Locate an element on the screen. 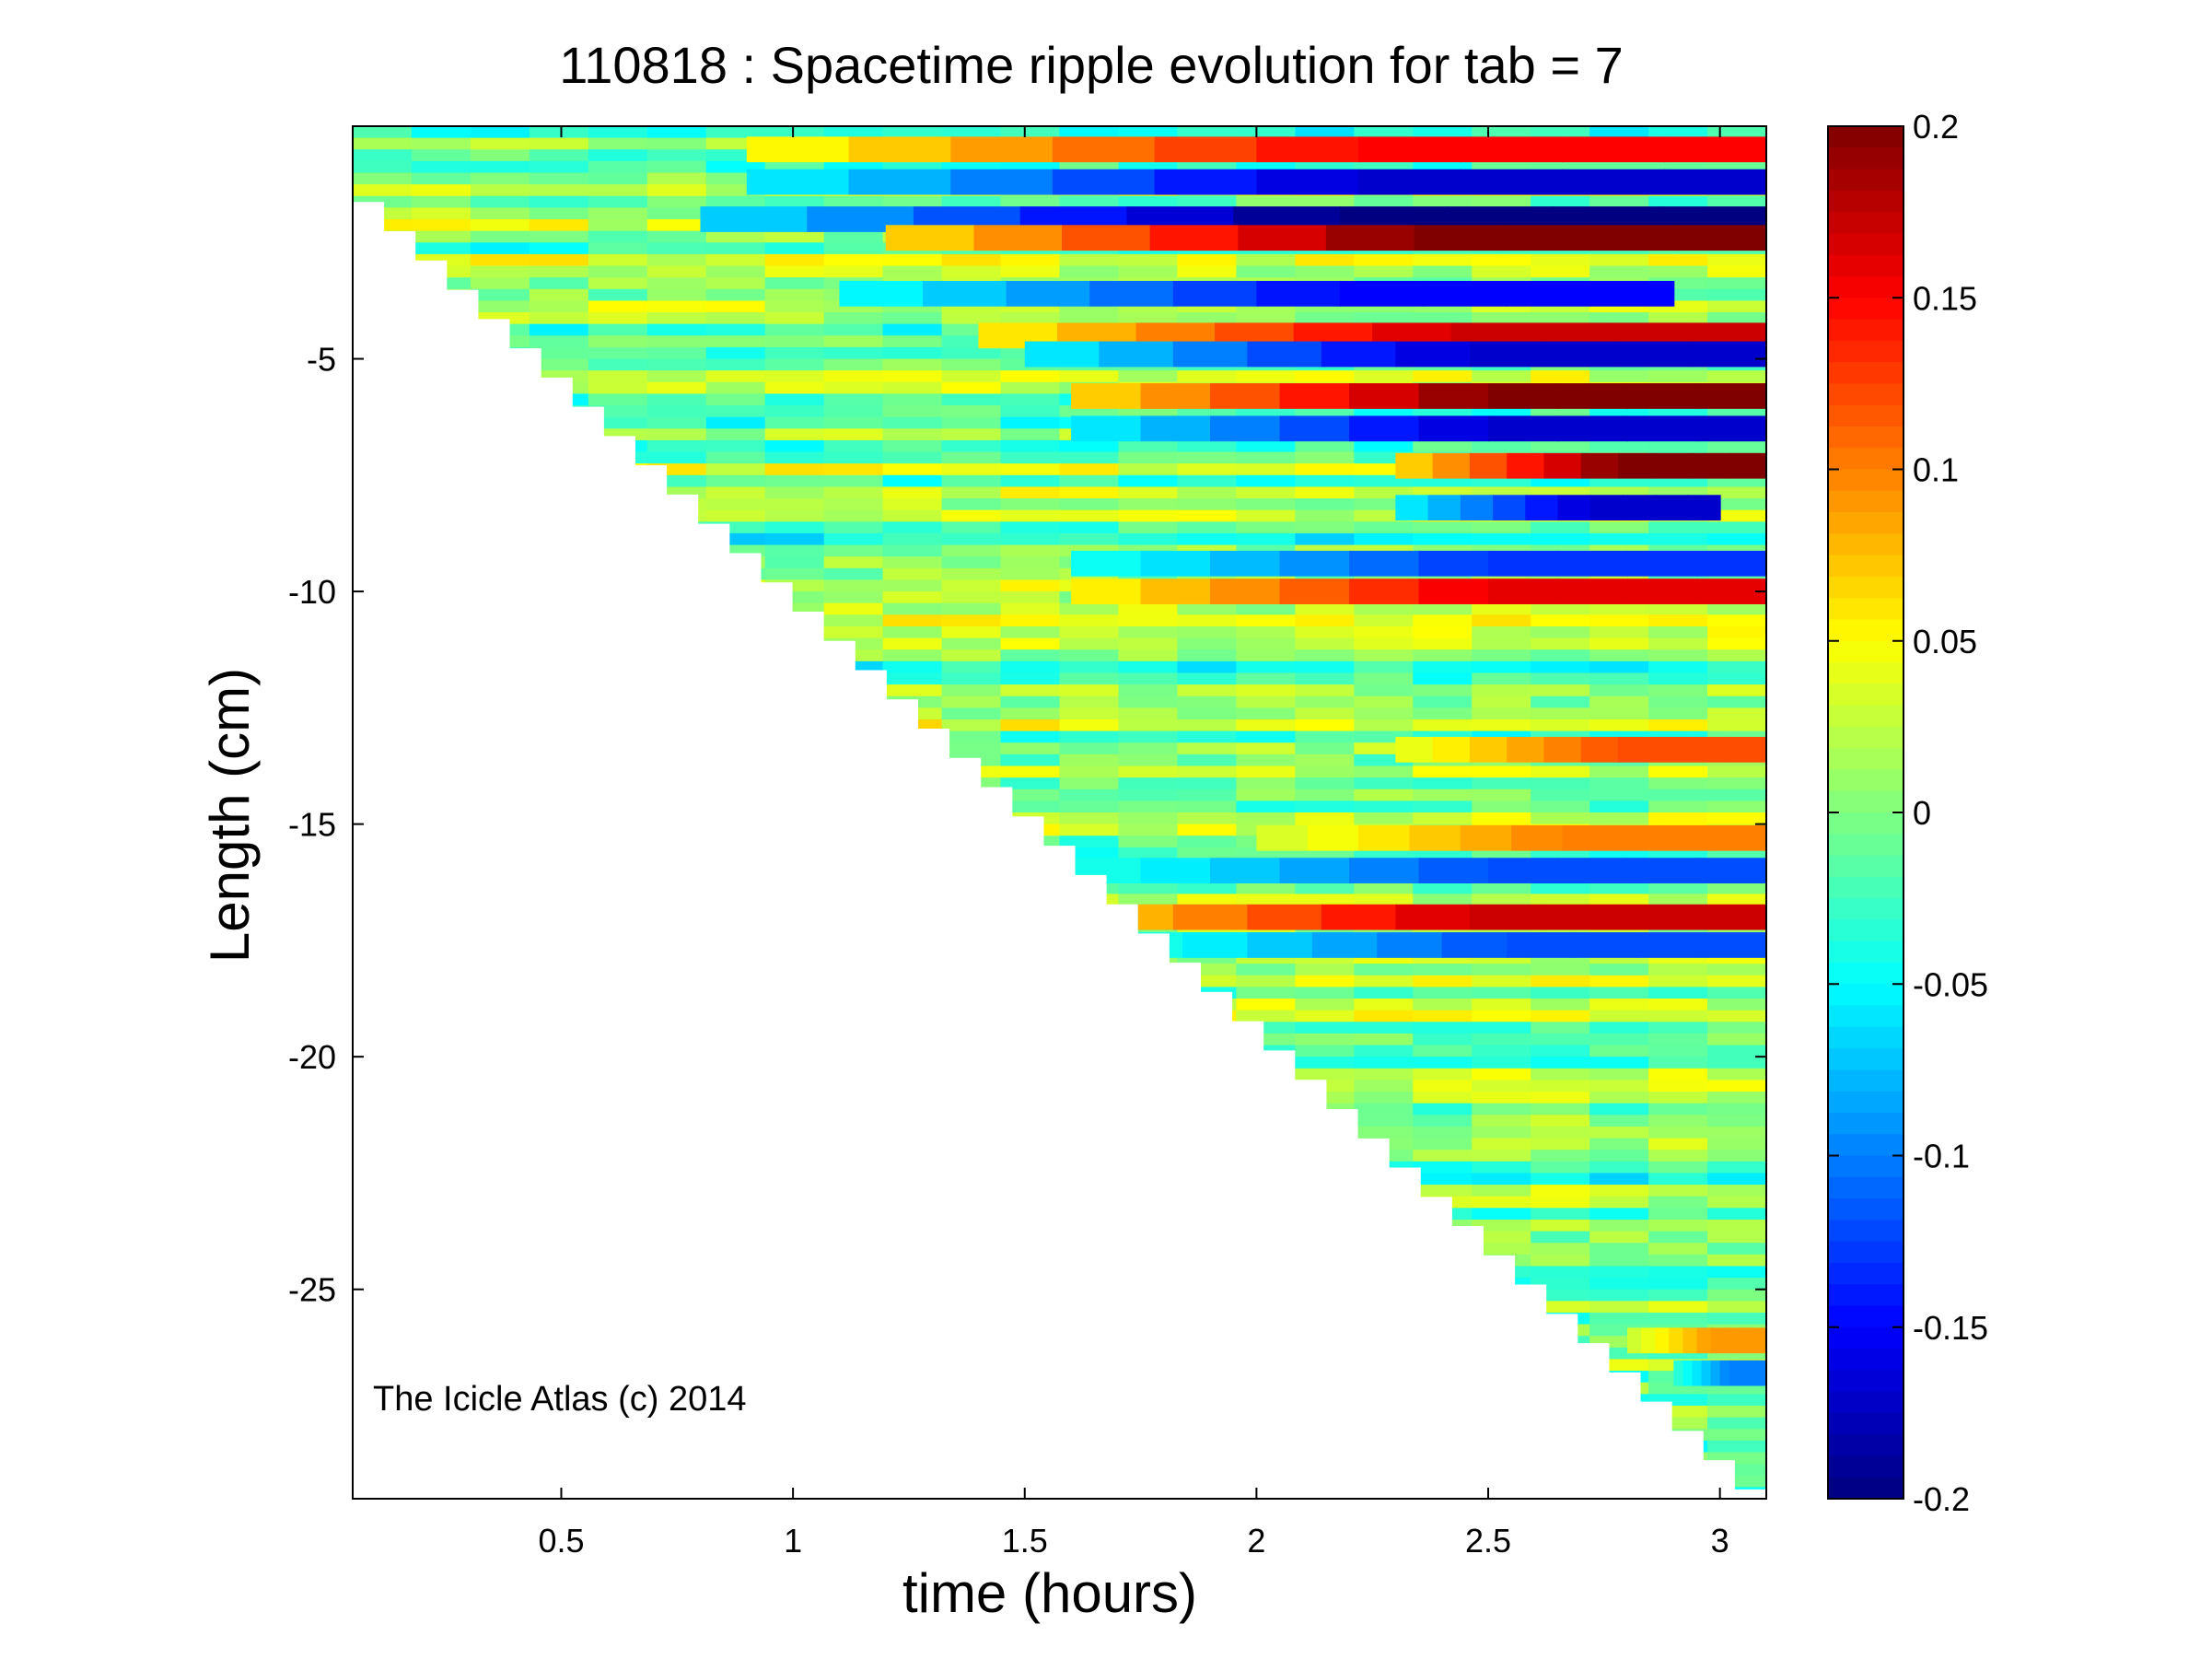 The width and height of the screenshot is (2212, 1659). x-tick-label: 1 is located at coordinates (793, 1541).